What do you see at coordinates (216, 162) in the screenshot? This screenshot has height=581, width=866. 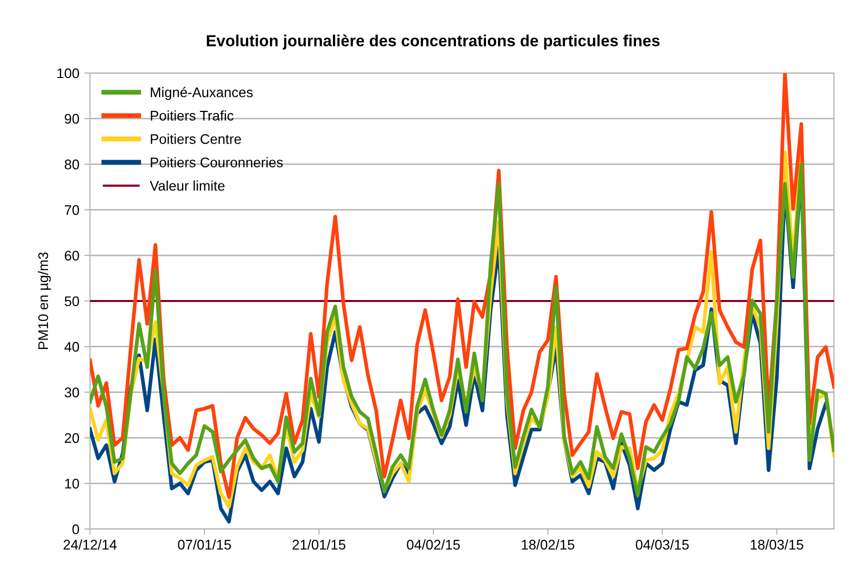 I see `legend-label: Poitiers Couronneries` at bounding box center [216, 162].